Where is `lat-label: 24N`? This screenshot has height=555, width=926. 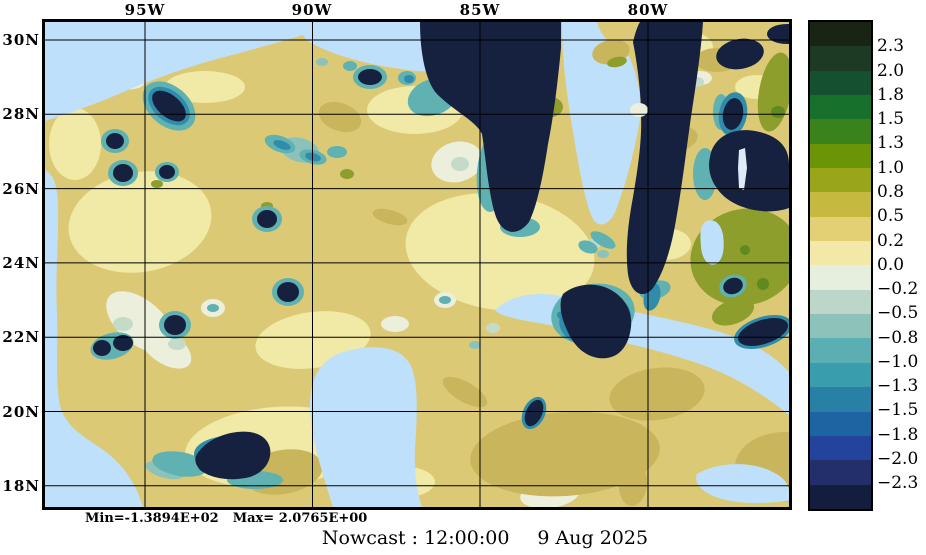 lat-label: 24N is located at coordinates (21, 263).